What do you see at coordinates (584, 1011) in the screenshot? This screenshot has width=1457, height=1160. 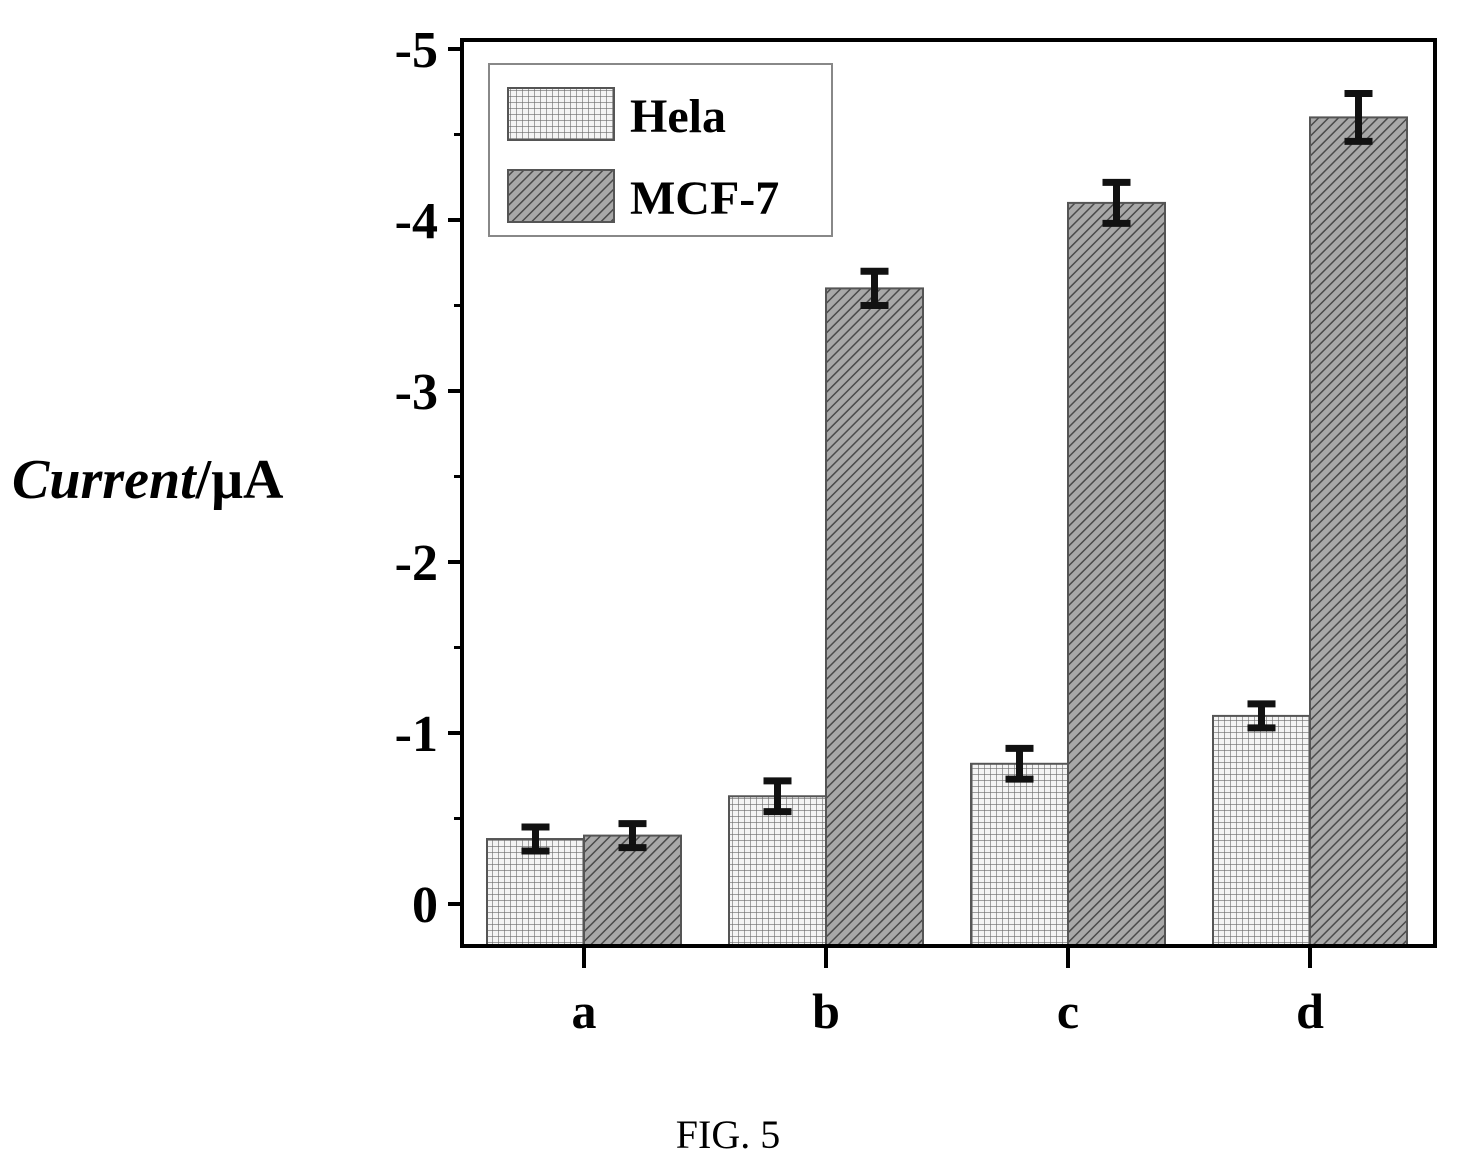 I see `x-tick-label-a: a` at bounding box center [584, 1011].